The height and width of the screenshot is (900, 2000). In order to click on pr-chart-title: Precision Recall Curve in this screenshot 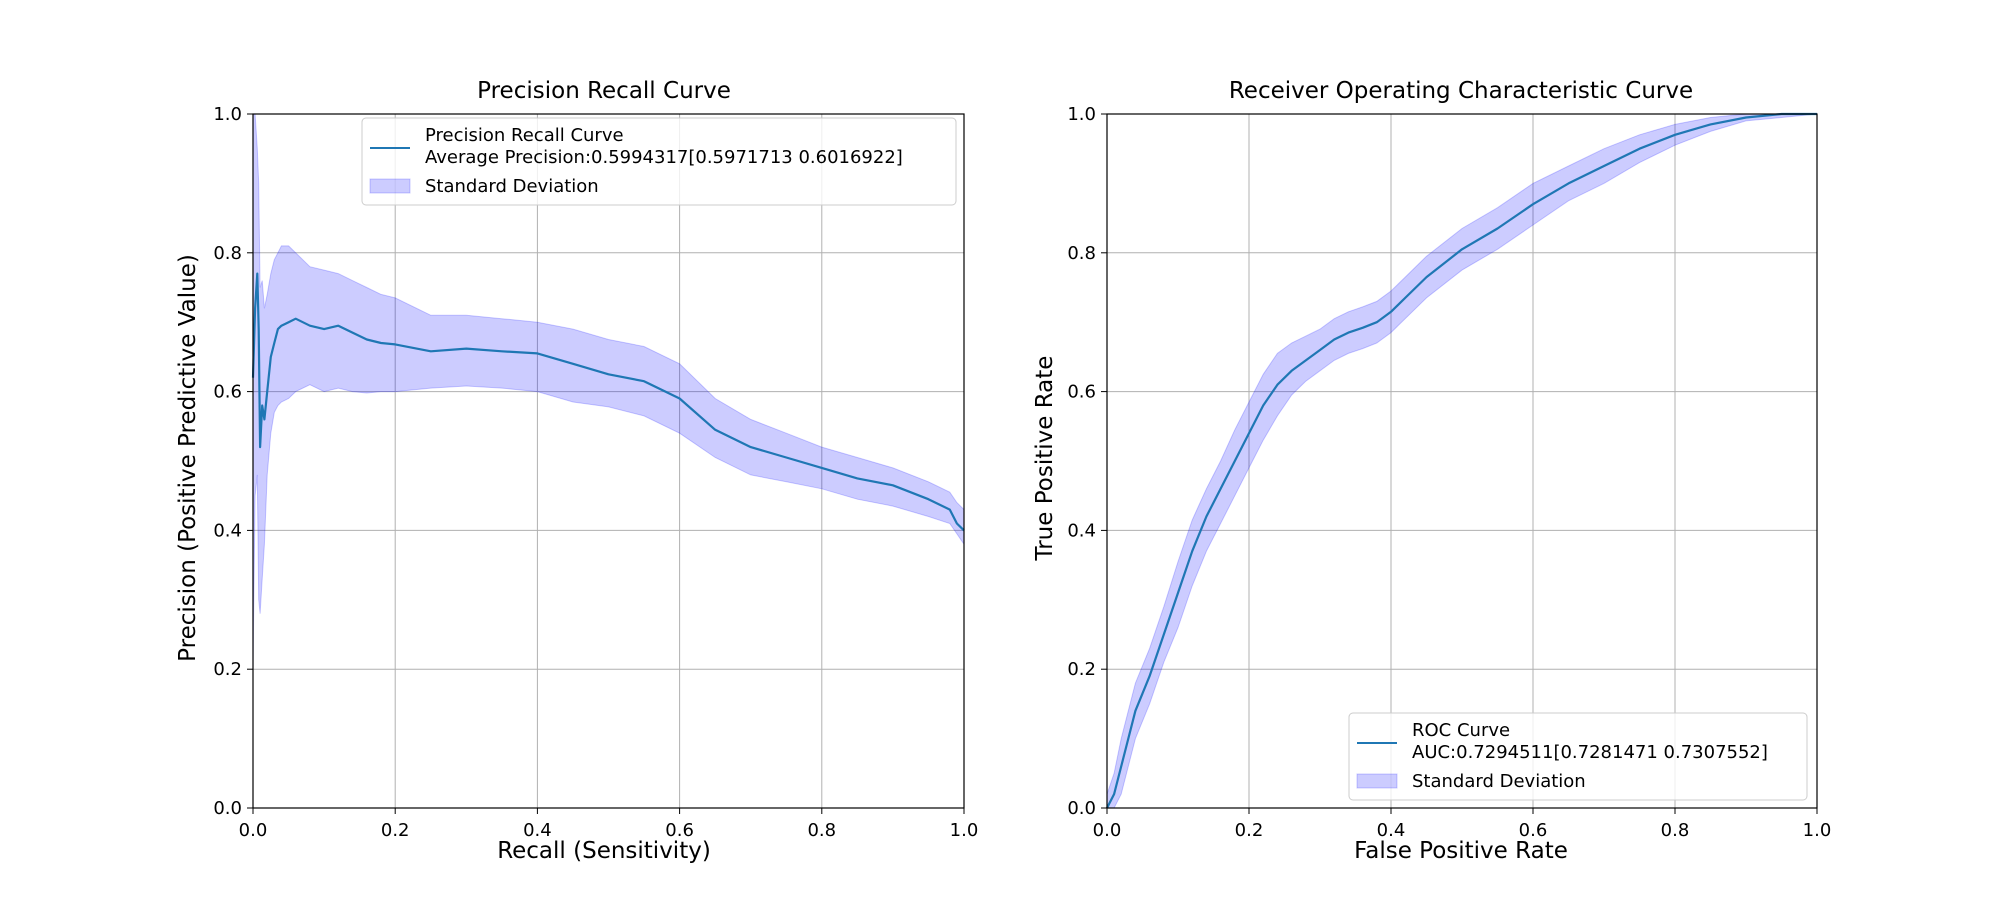, I will do `click(604, 91)`.